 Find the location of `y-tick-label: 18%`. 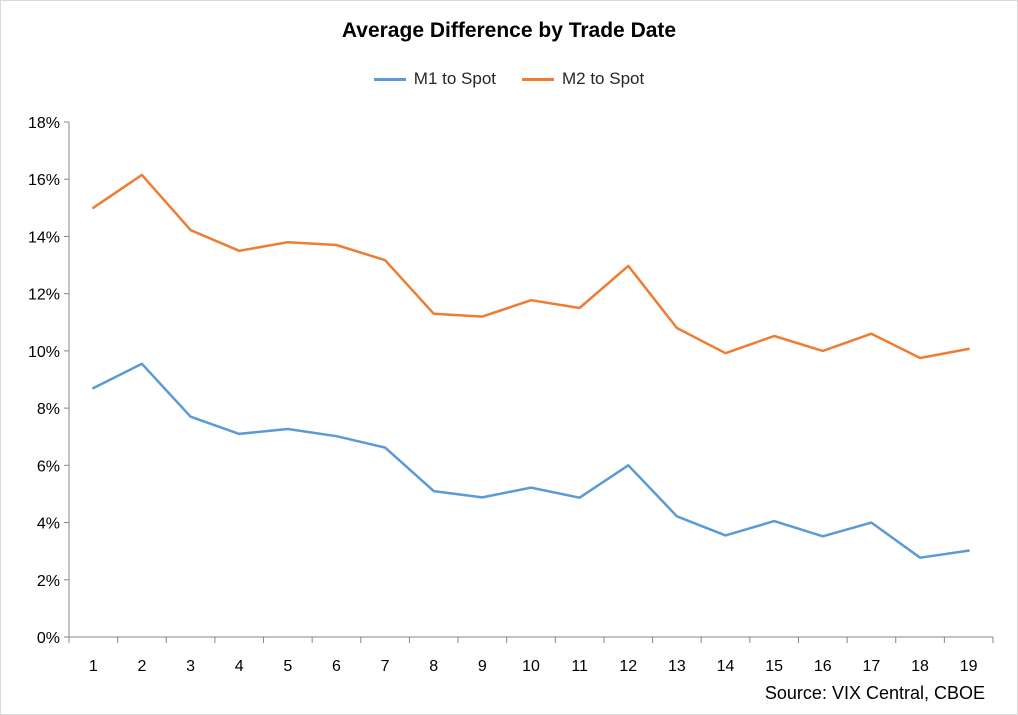

y-tick-label: 18% is located at coordinates (44, 123).